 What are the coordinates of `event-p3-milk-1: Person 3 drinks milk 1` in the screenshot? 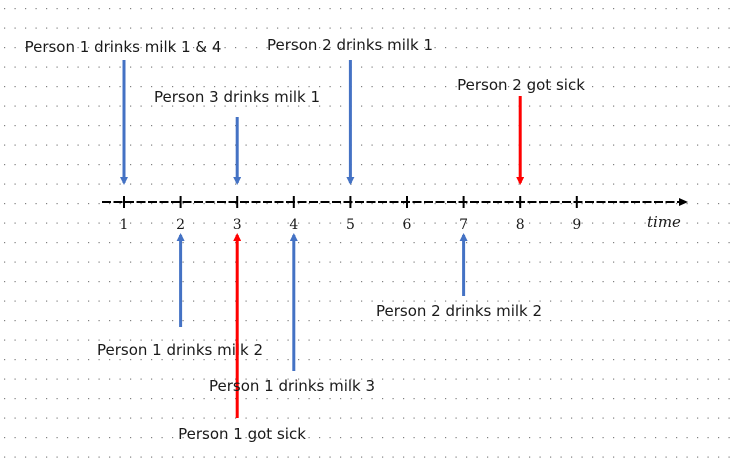 It's located at (237, 136).